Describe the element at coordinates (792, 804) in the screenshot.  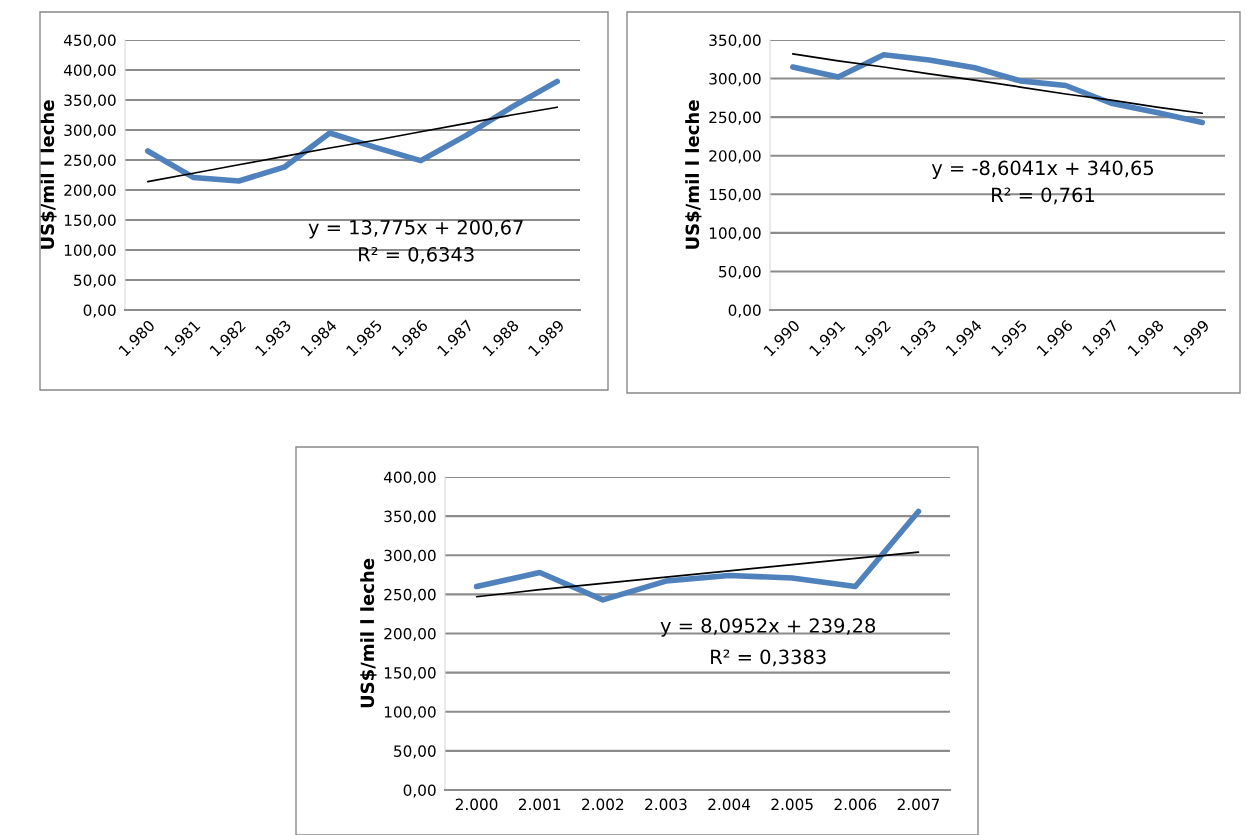
I see `x-tick-label: 2.005` at that location.